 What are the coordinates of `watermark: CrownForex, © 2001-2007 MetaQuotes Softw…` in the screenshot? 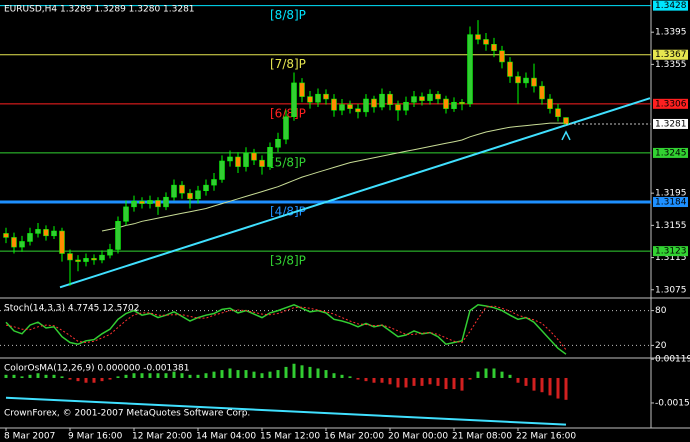 It's located at (127, 414).